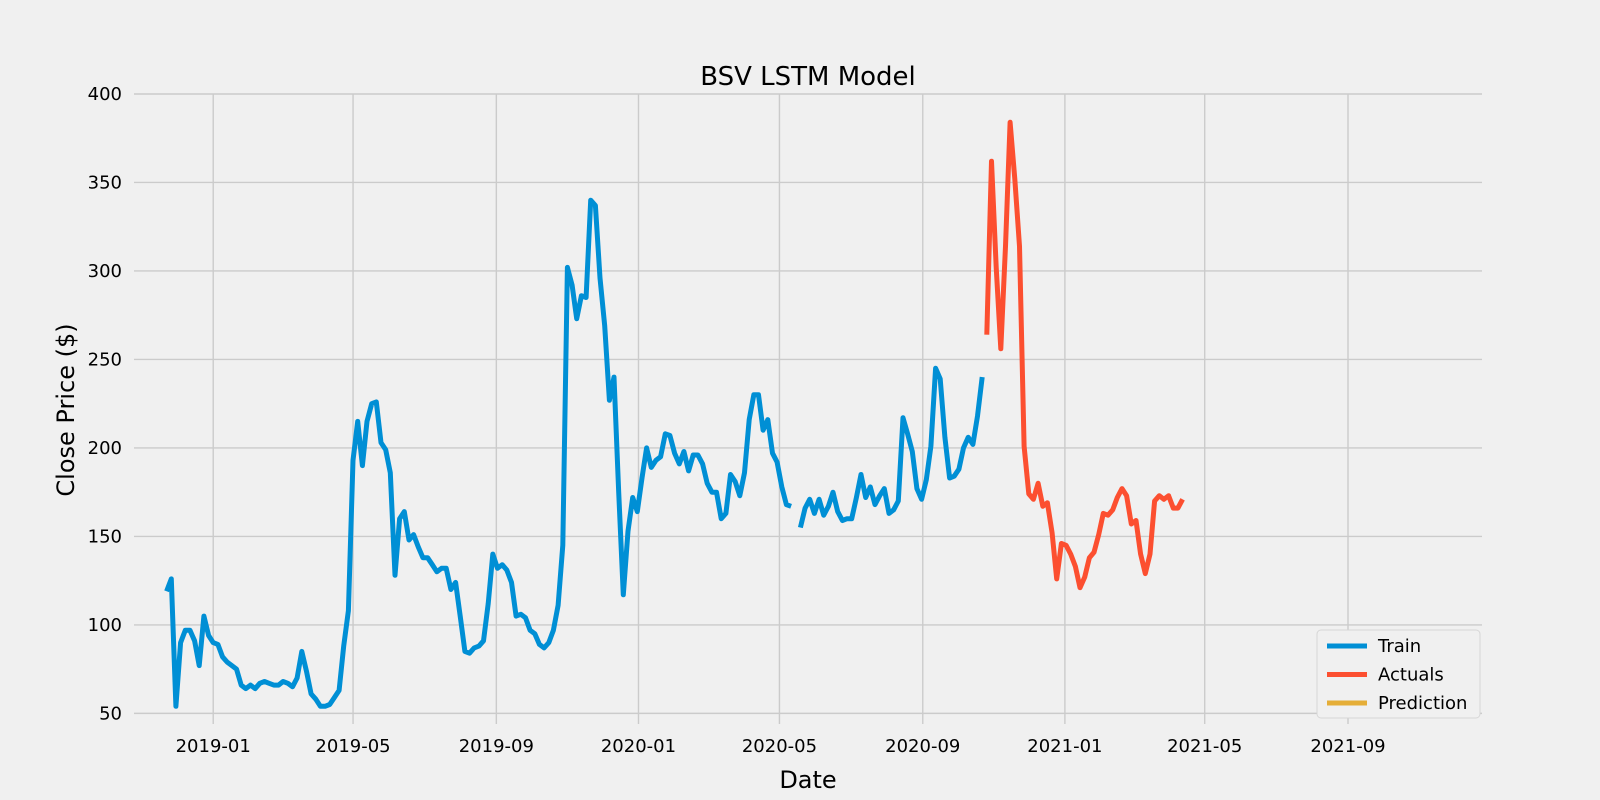 This screenshot has width=1600, height=800. I want to click on series-line-train, so click(891, 447).